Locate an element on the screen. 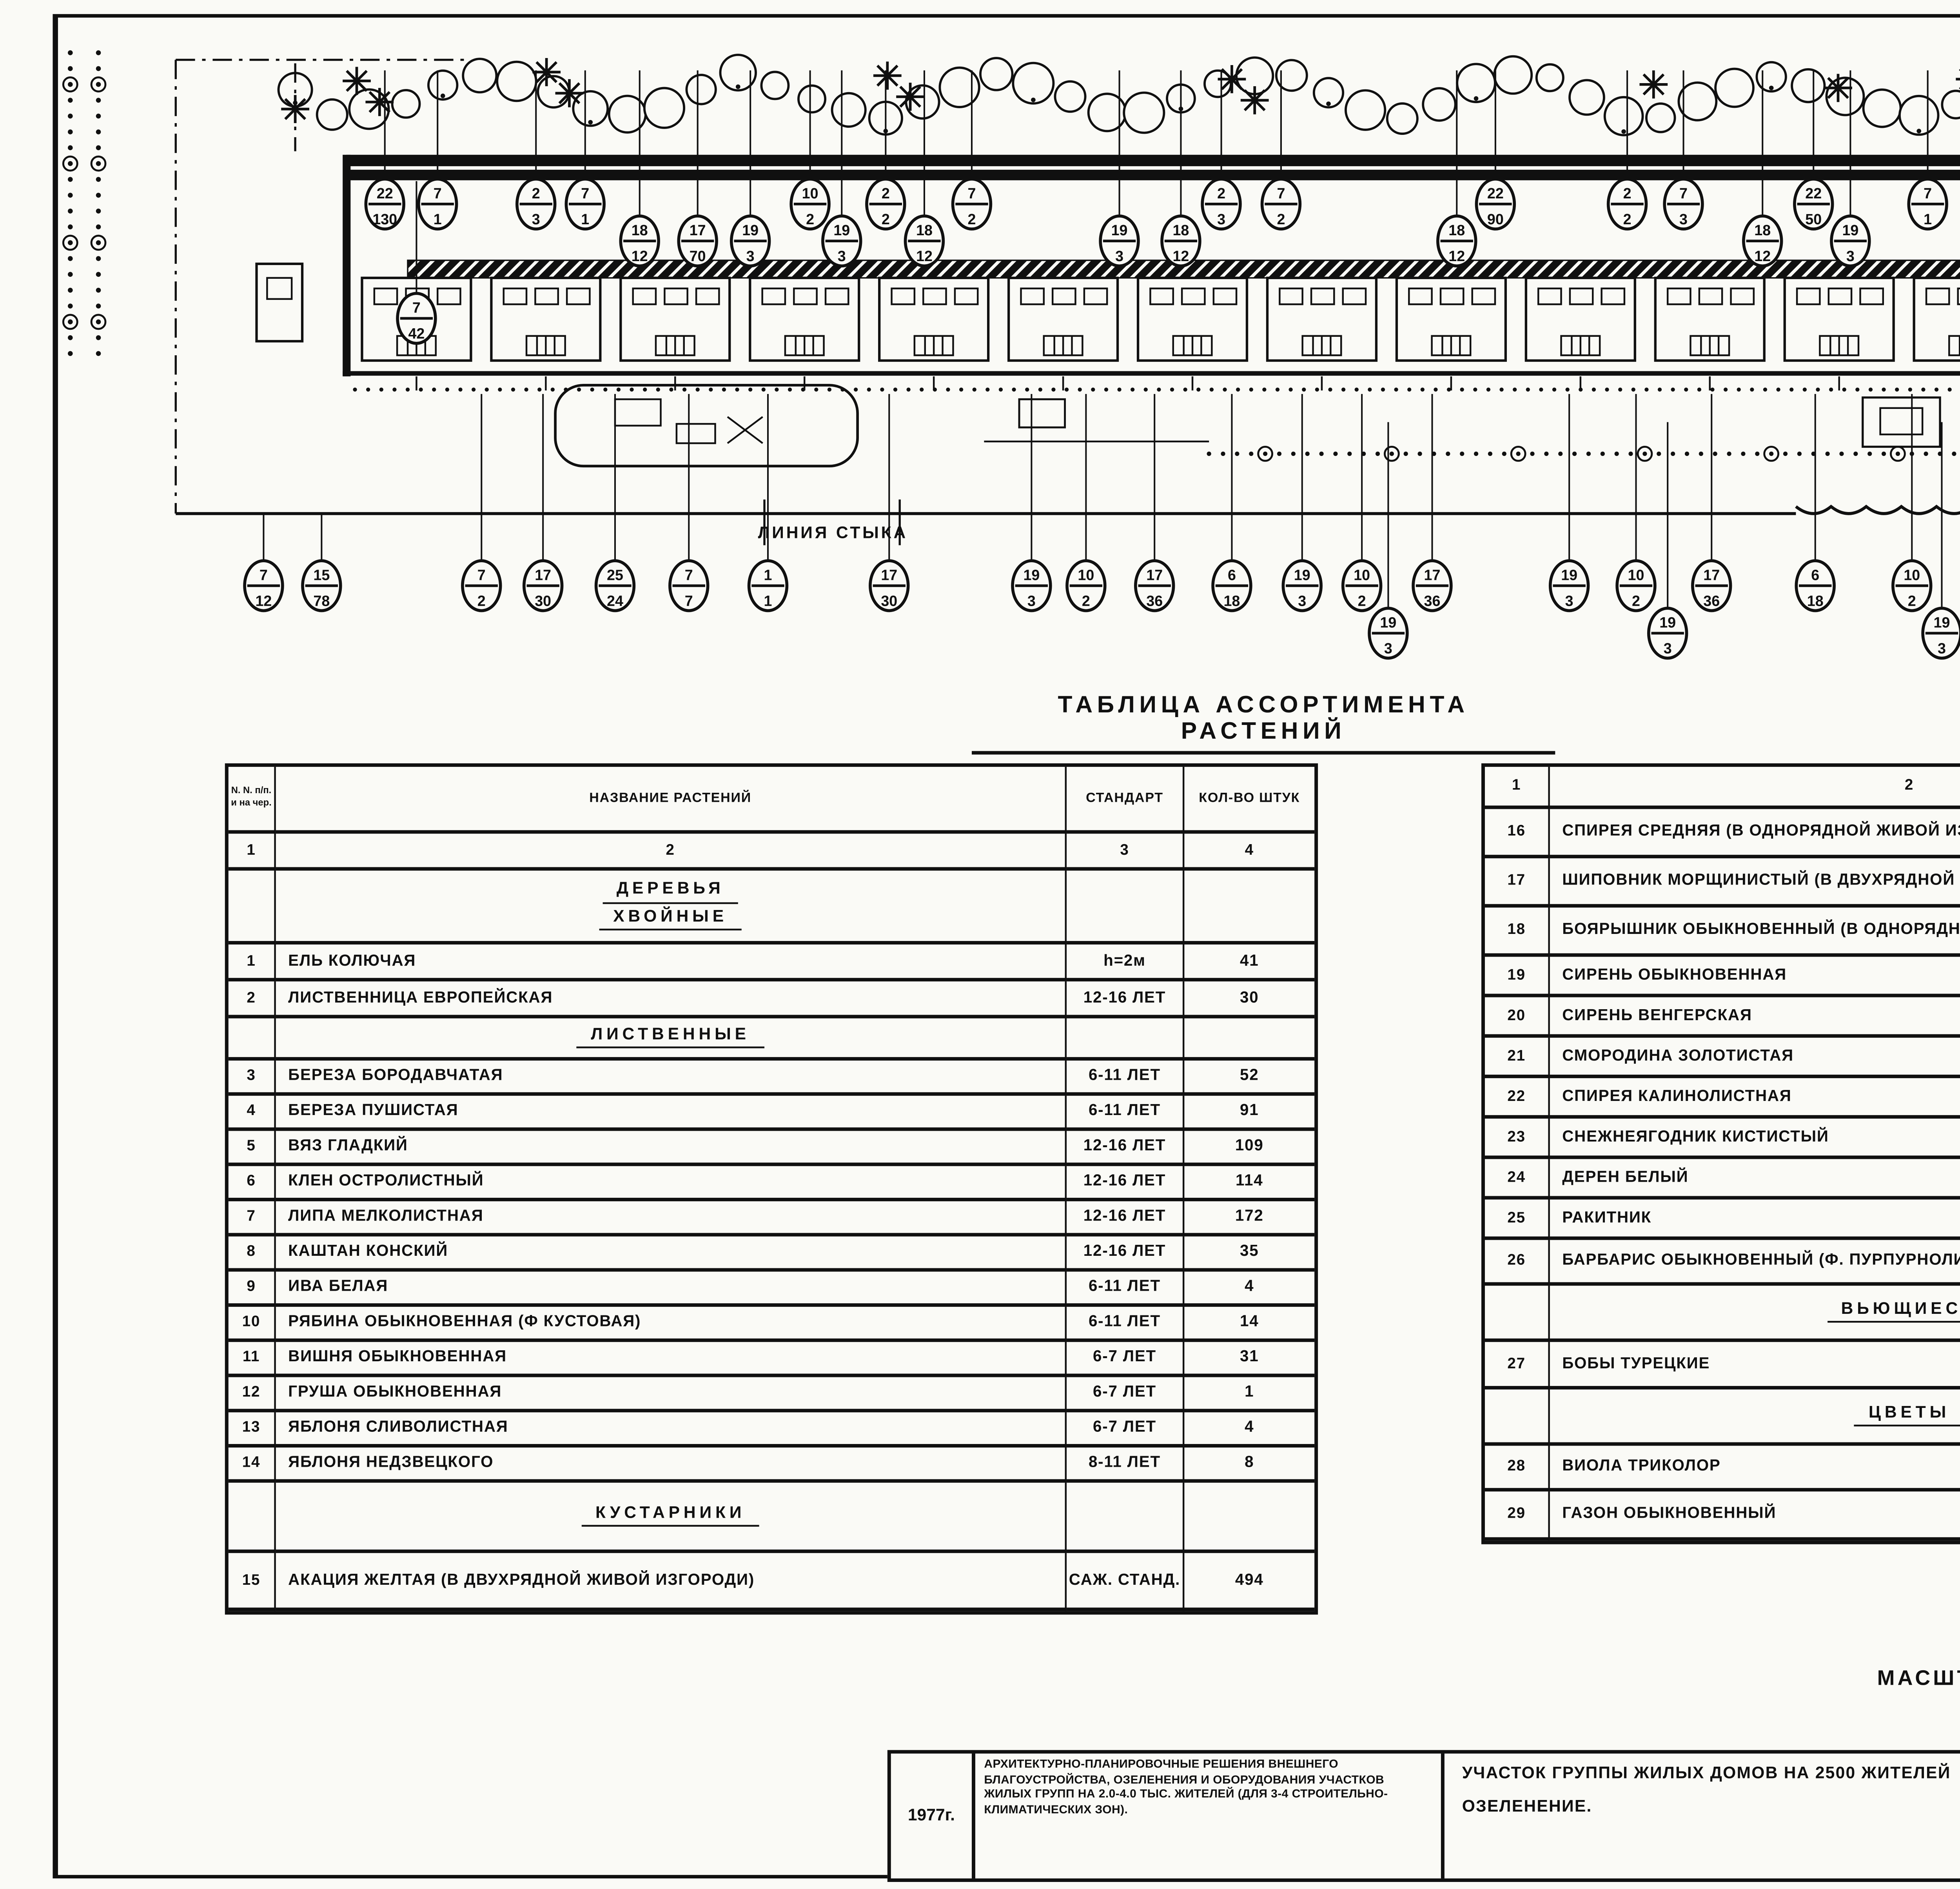 Image resolution: width=1960 pixels, height=1889 pixels. cell-std: 12-16 ЛЕТ is located at coordinates (1126, 1254).